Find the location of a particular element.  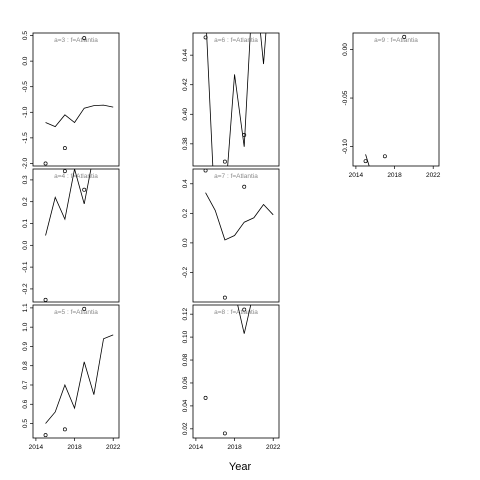

y-tick-label: 1.1 is located at coordinates (25, 307).